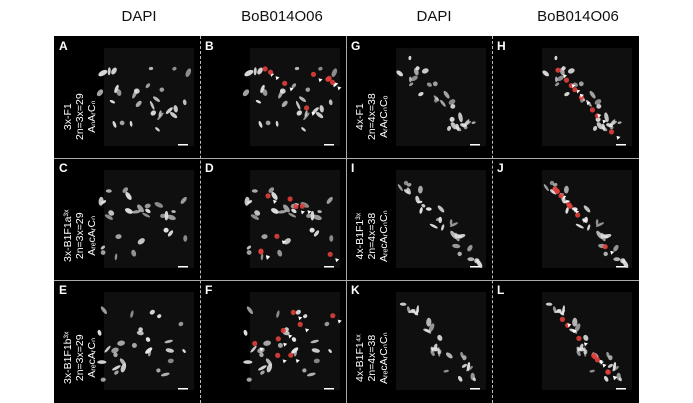 The image size is (693, 403). What do you see at coordinates (372, 116) in the screenshot?
I see `genotype-label: 4x-F1 2n=4x=38 AᵣAᵣCₙCₒ` at bounding box center [372, 116].